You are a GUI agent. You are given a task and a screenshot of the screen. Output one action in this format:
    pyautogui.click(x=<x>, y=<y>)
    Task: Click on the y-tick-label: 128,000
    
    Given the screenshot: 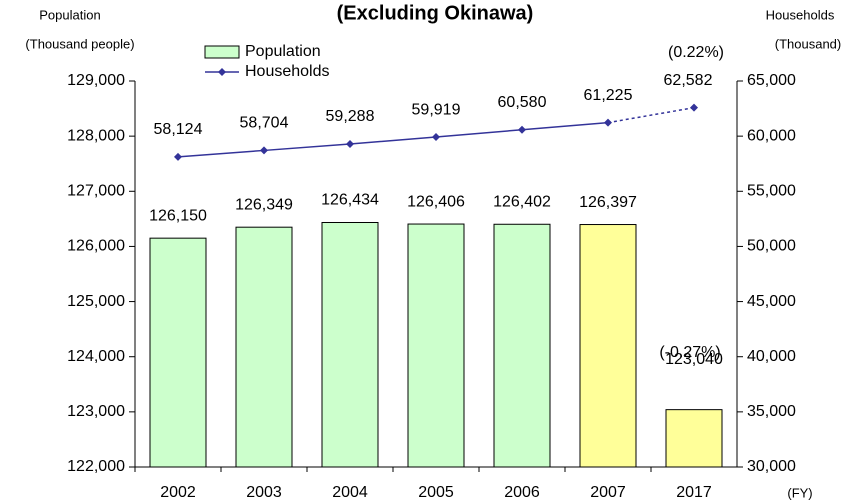 What is the action you would take?
    pyautogui.click(x=96, y=135)
    